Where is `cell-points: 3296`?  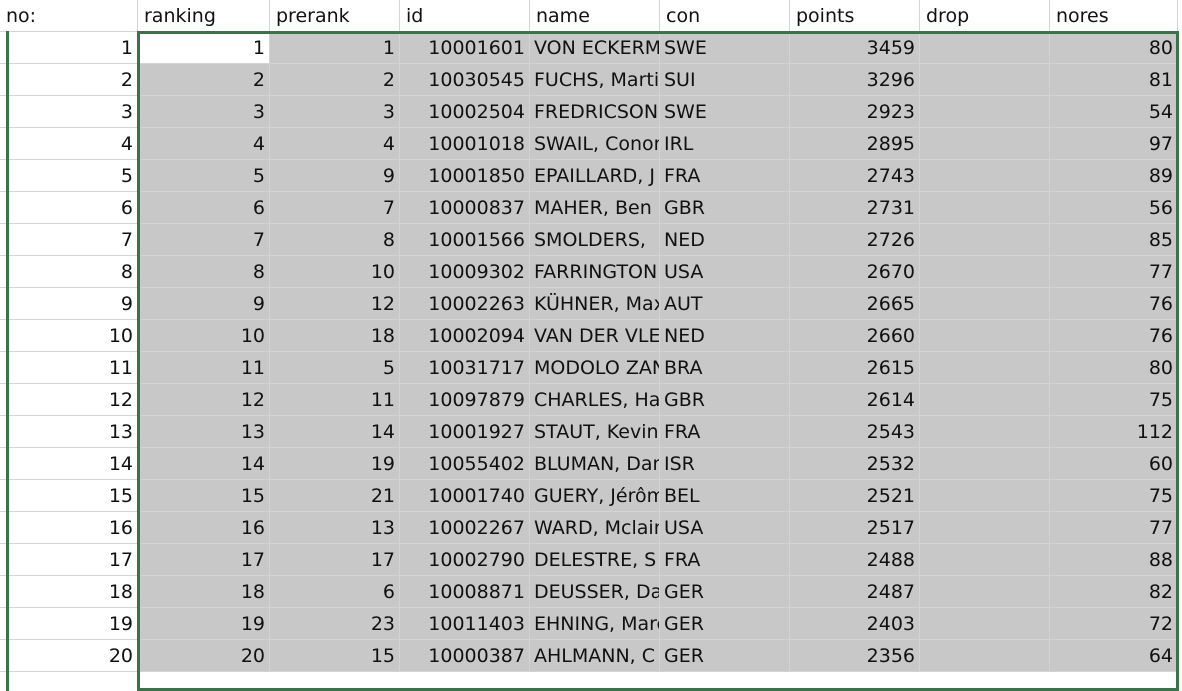
cell-points: 3296 is located at coordinates (855, 80).